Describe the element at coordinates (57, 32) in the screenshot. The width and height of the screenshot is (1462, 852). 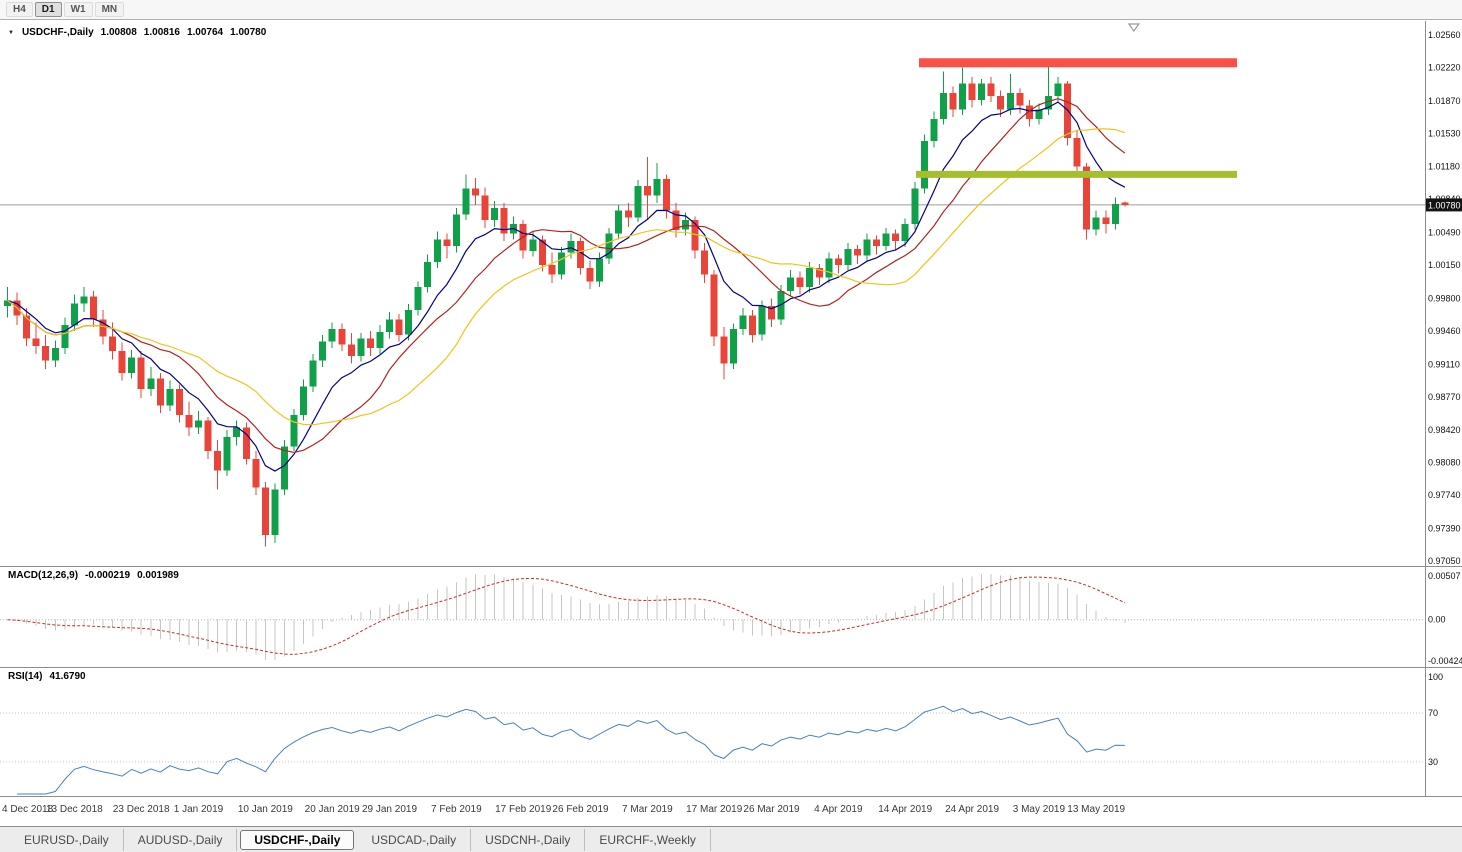
I see `chart-symbol-timeframe: USDCHF-,Daily` at that location.